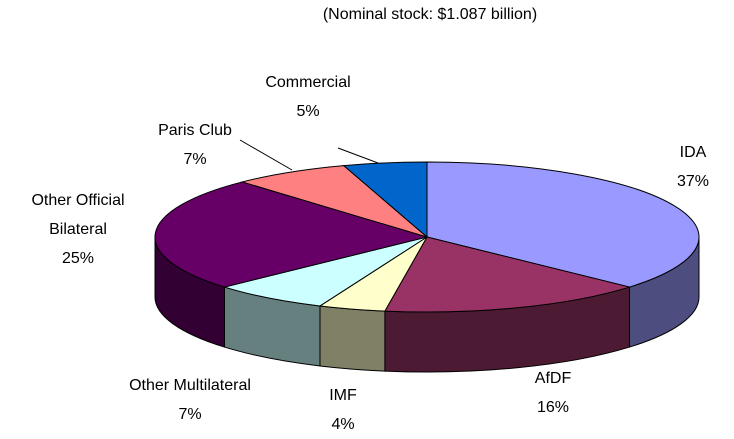  Describe the element at coordinates (78, 258) in the screenshot. I see `value-label: 25%` at that location.